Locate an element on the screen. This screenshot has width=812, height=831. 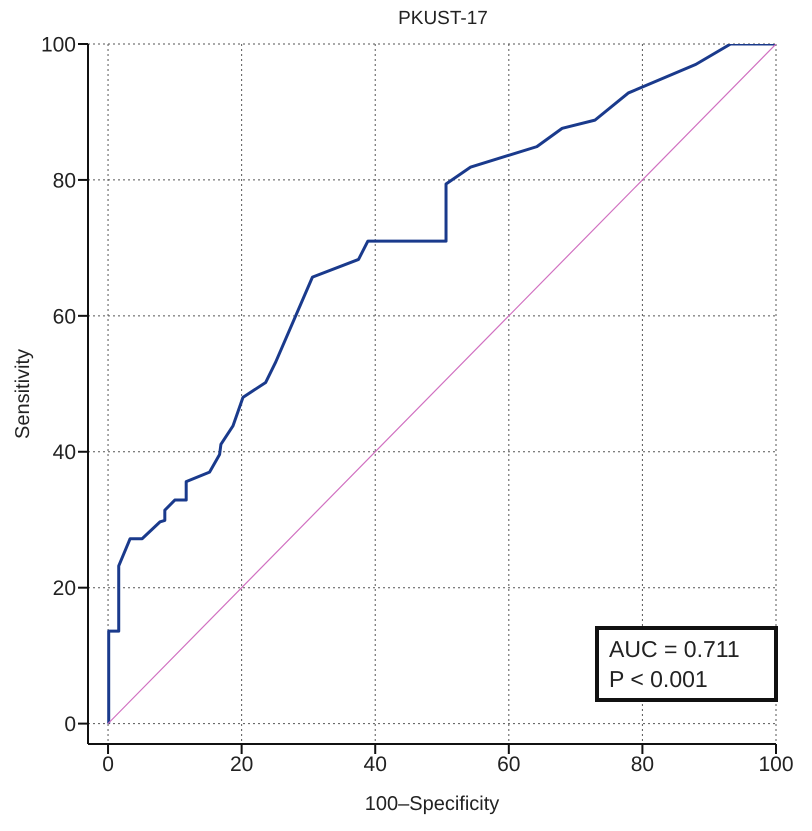
chart-title: PKUST-17 is located at coordinates (443, 19).